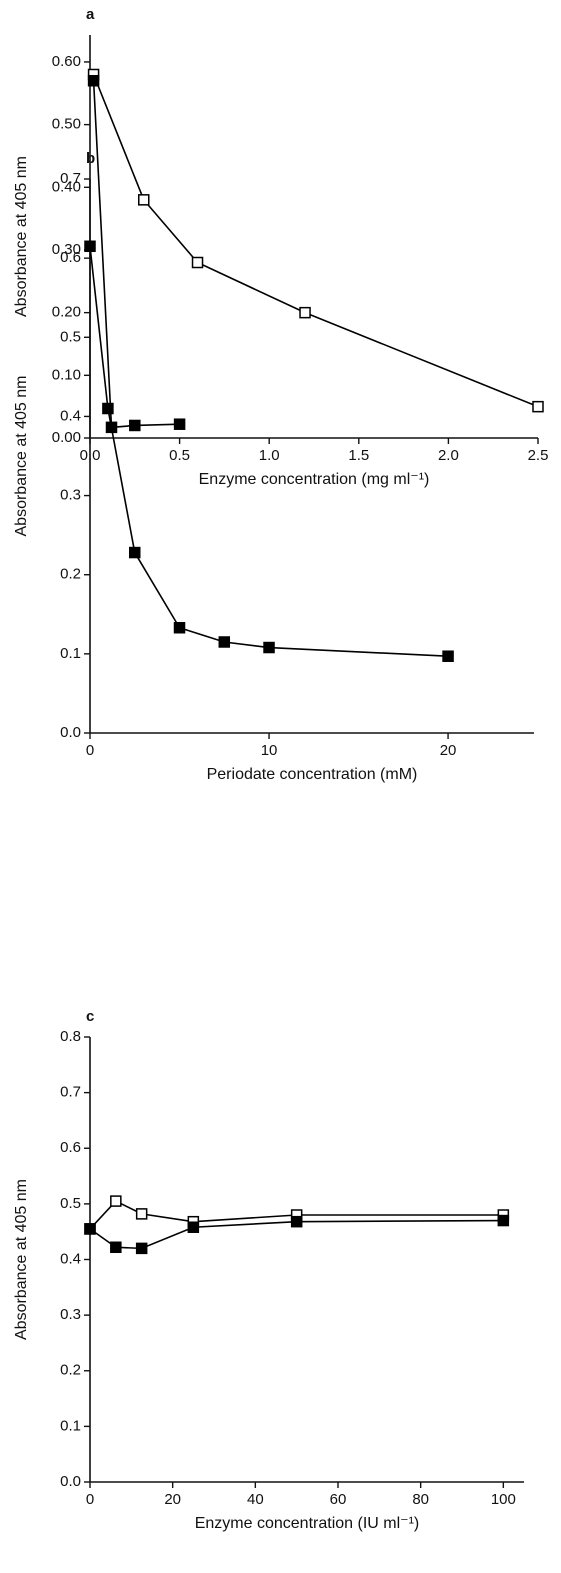 The width and height of the screenshot is (561, 1573). Describe the element at coordinates (90, 1016) in the screenshot. I see `panel-label: c` at that location.